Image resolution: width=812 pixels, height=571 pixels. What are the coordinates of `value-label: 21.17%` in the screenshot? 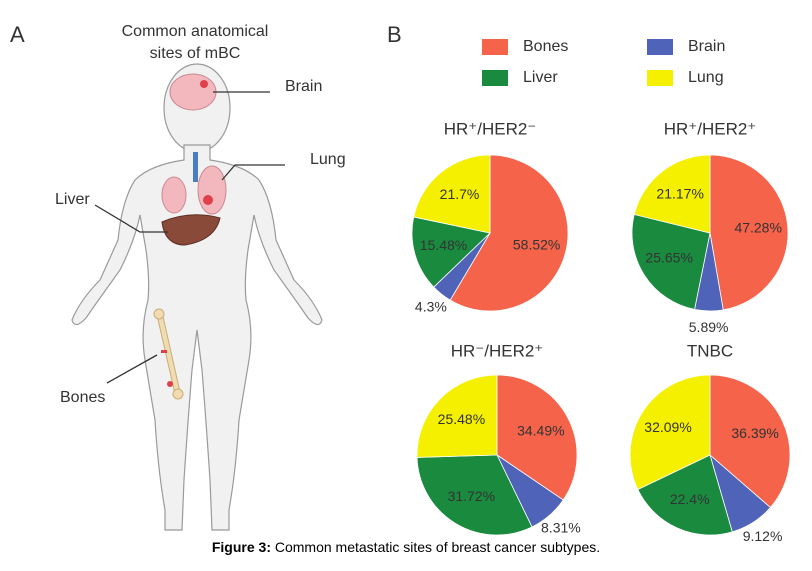 It's located at (679, 194).